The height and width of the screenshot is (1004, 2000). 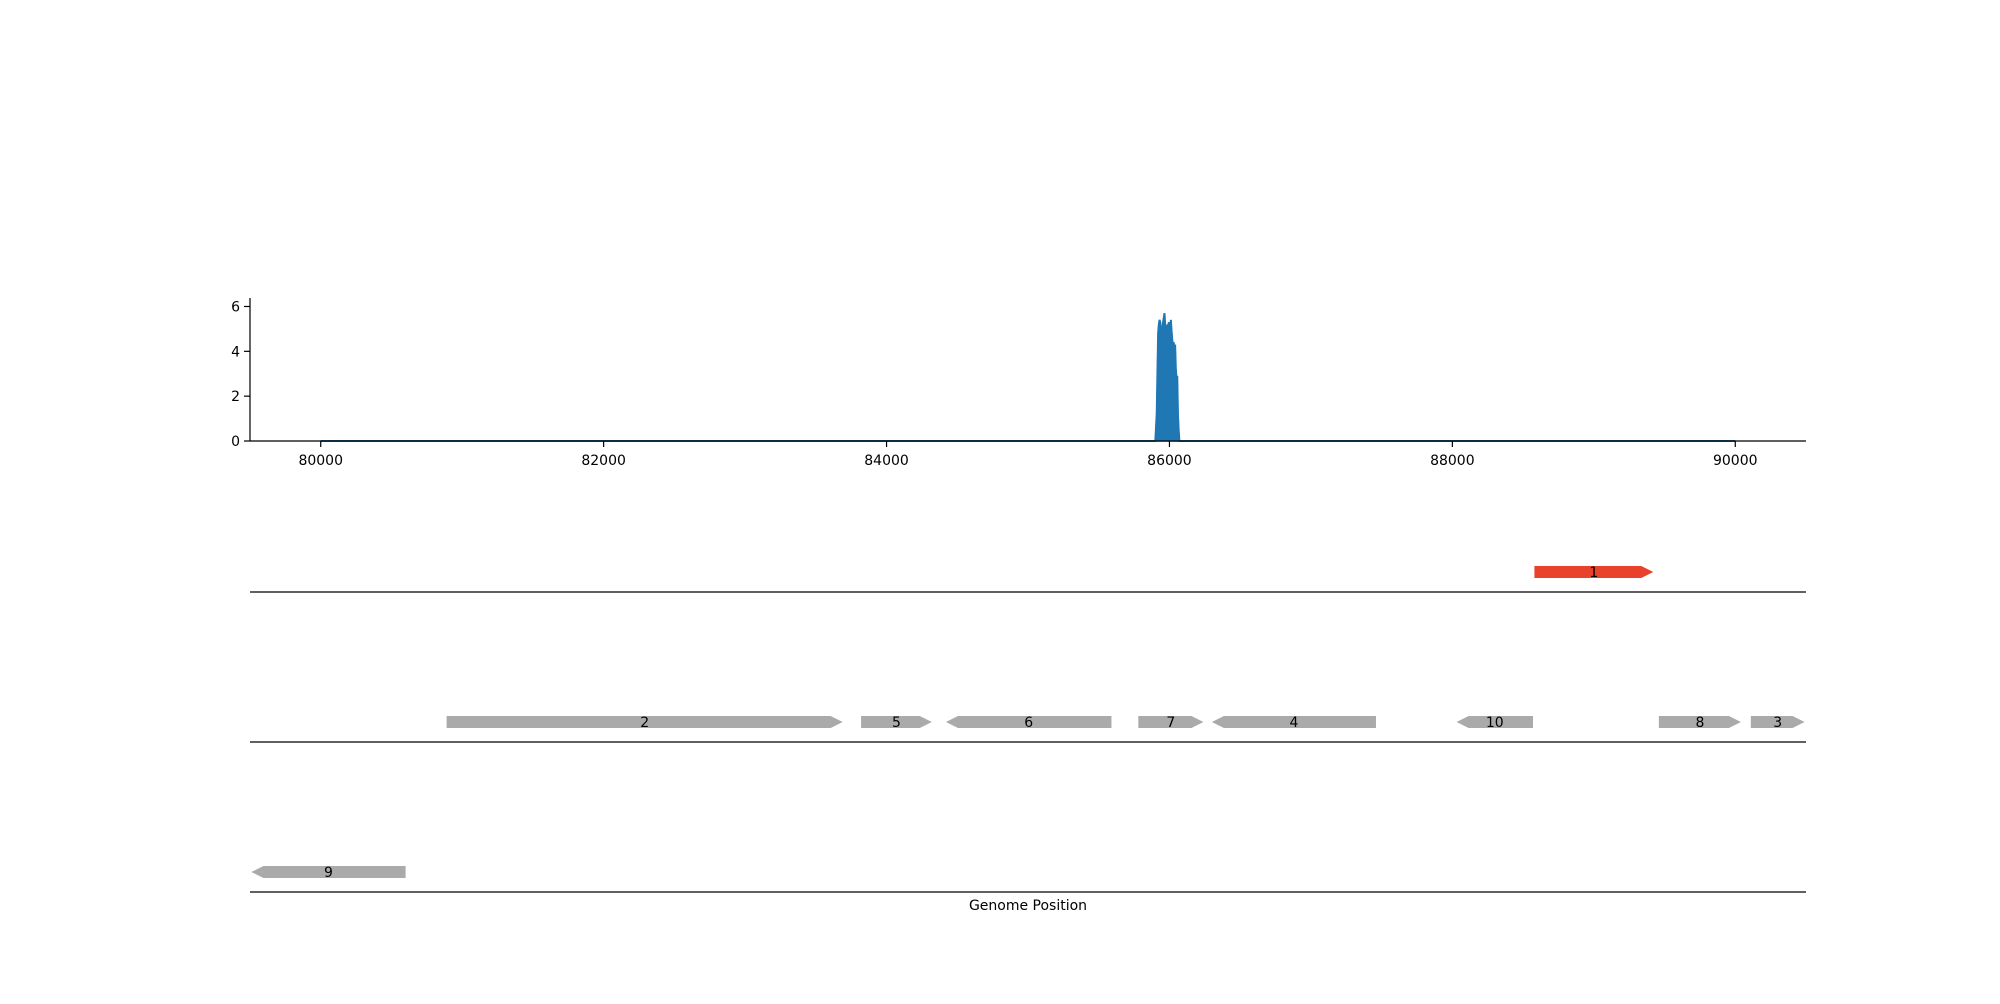 I want to click on coverage-x-ticks: 80000 82000 84000 86000 88000 90000, so click(x=1028, y=455).